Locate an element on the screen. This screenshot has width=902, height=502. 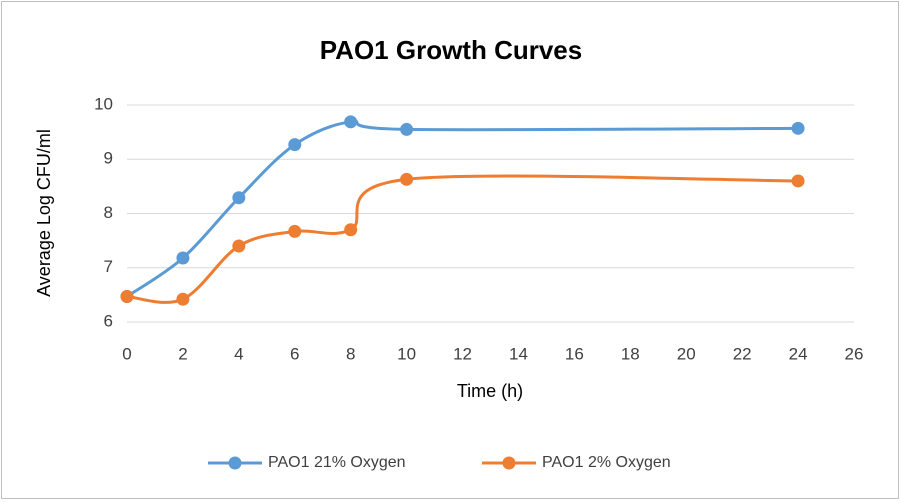
x-tick-label: 22 is located at coordinates (742, 353).